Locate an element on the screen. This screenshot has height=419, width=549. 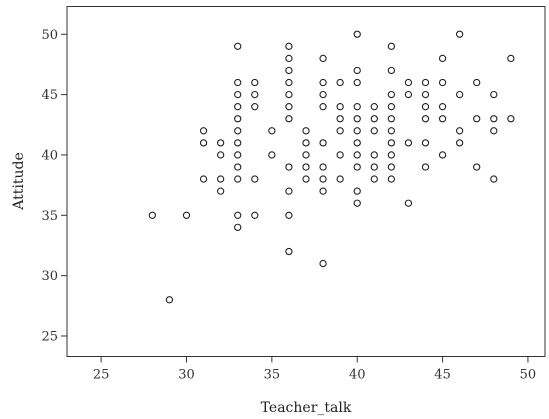
x-tick-label: 40 is located at coordinates (357, 375).